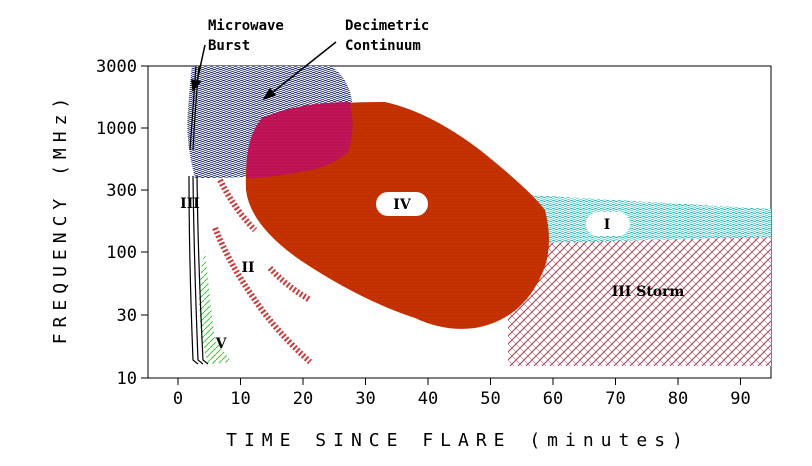 The image size is (812, 466). What do you see at coordinates (221, 344) in the screenshot?
I see `type-v-label: V` at bounding box center [221, 344].